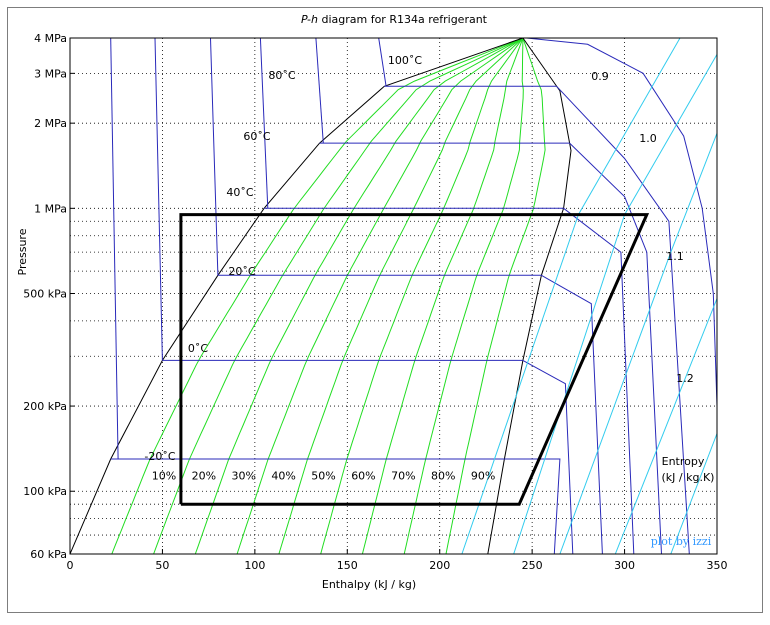  I want to click on entropy-label: 0.9, so click(600, 76).